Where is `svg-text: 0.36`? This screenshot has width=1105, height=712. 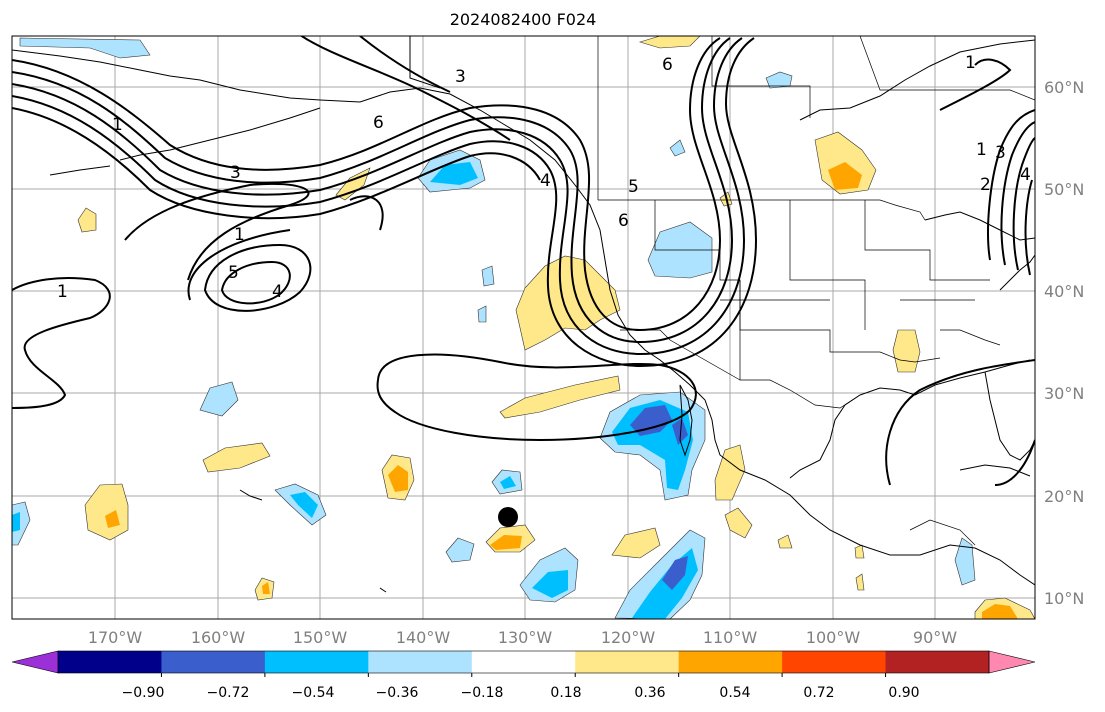
svg-text: 0.36 is located at coordinates (649, 693).